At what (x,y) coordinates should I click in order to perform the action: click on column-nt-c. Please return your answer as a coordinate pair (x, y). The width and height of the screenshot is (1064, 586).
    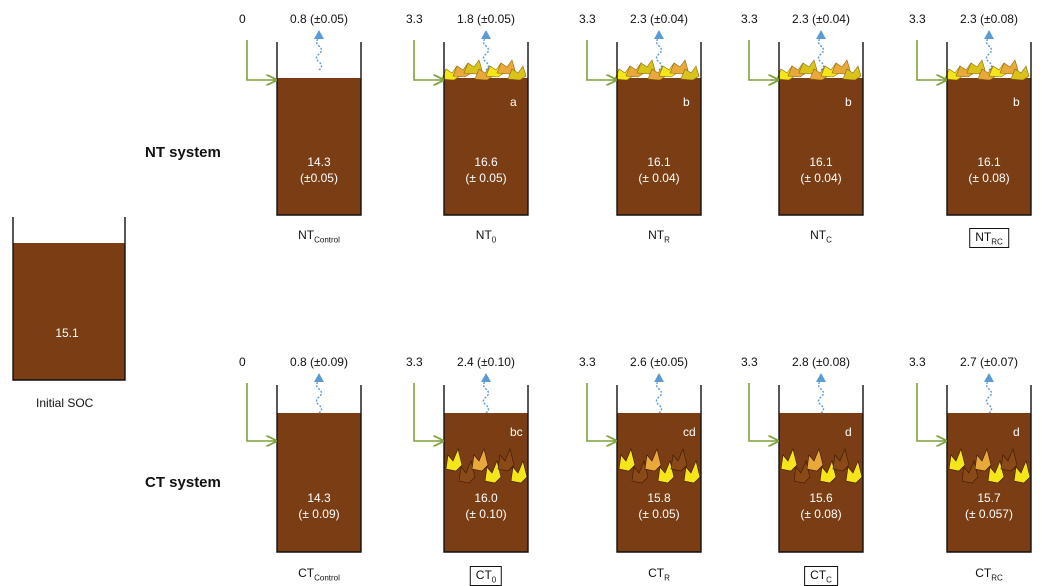
    Looking at the image, I should click on (806, 123).